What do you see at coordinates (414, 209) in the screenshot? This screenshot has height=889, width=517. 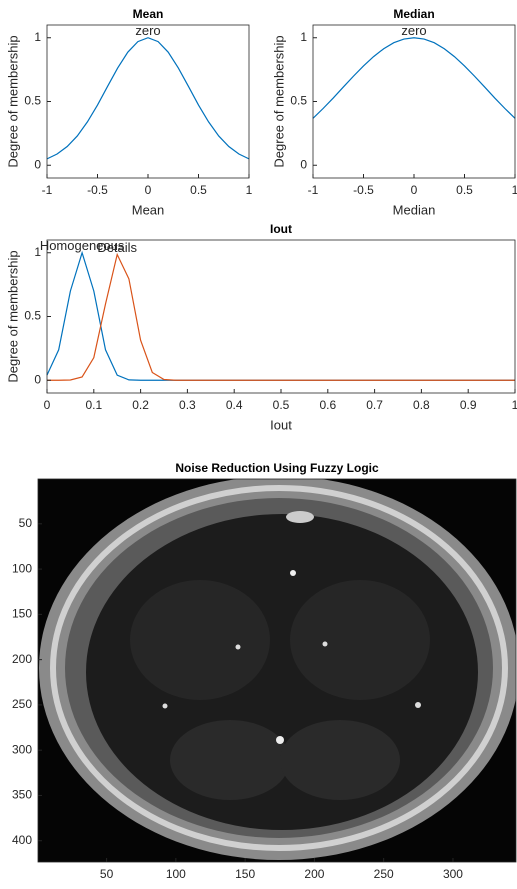 I see `x-axis-label: Median` at bounding box center [414, 209].